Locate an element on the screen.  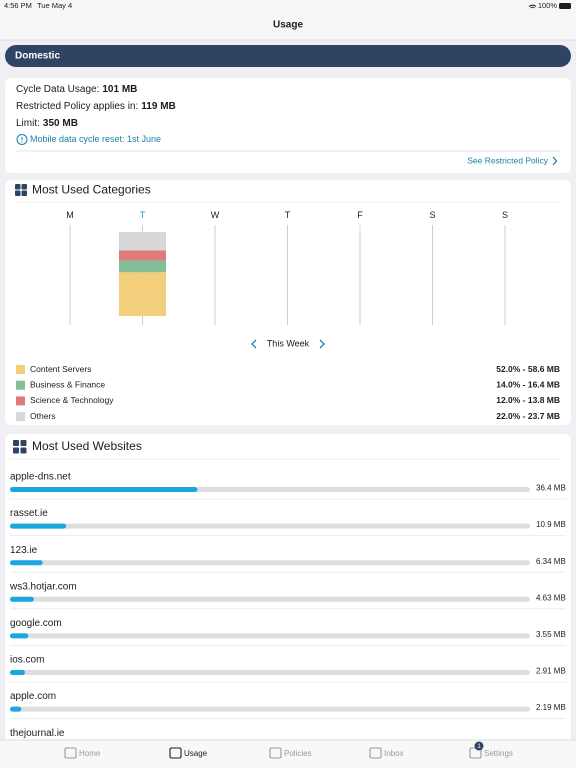
legend-name: Others is located at coordinates (43, 416).